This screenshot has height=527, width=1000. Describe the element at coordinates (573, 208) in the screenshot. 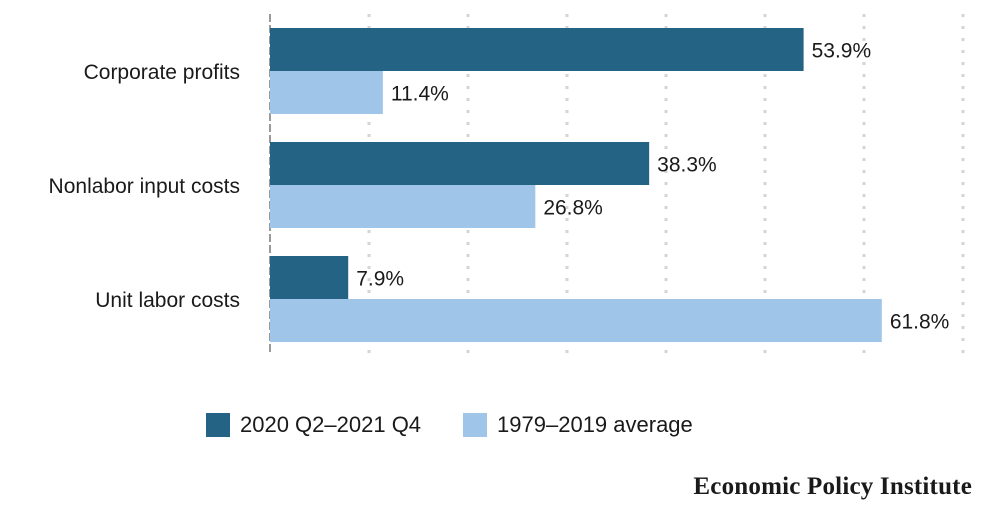

I see `value-label-nonlabor-input-costs-series-1: 26.8%` at that location.